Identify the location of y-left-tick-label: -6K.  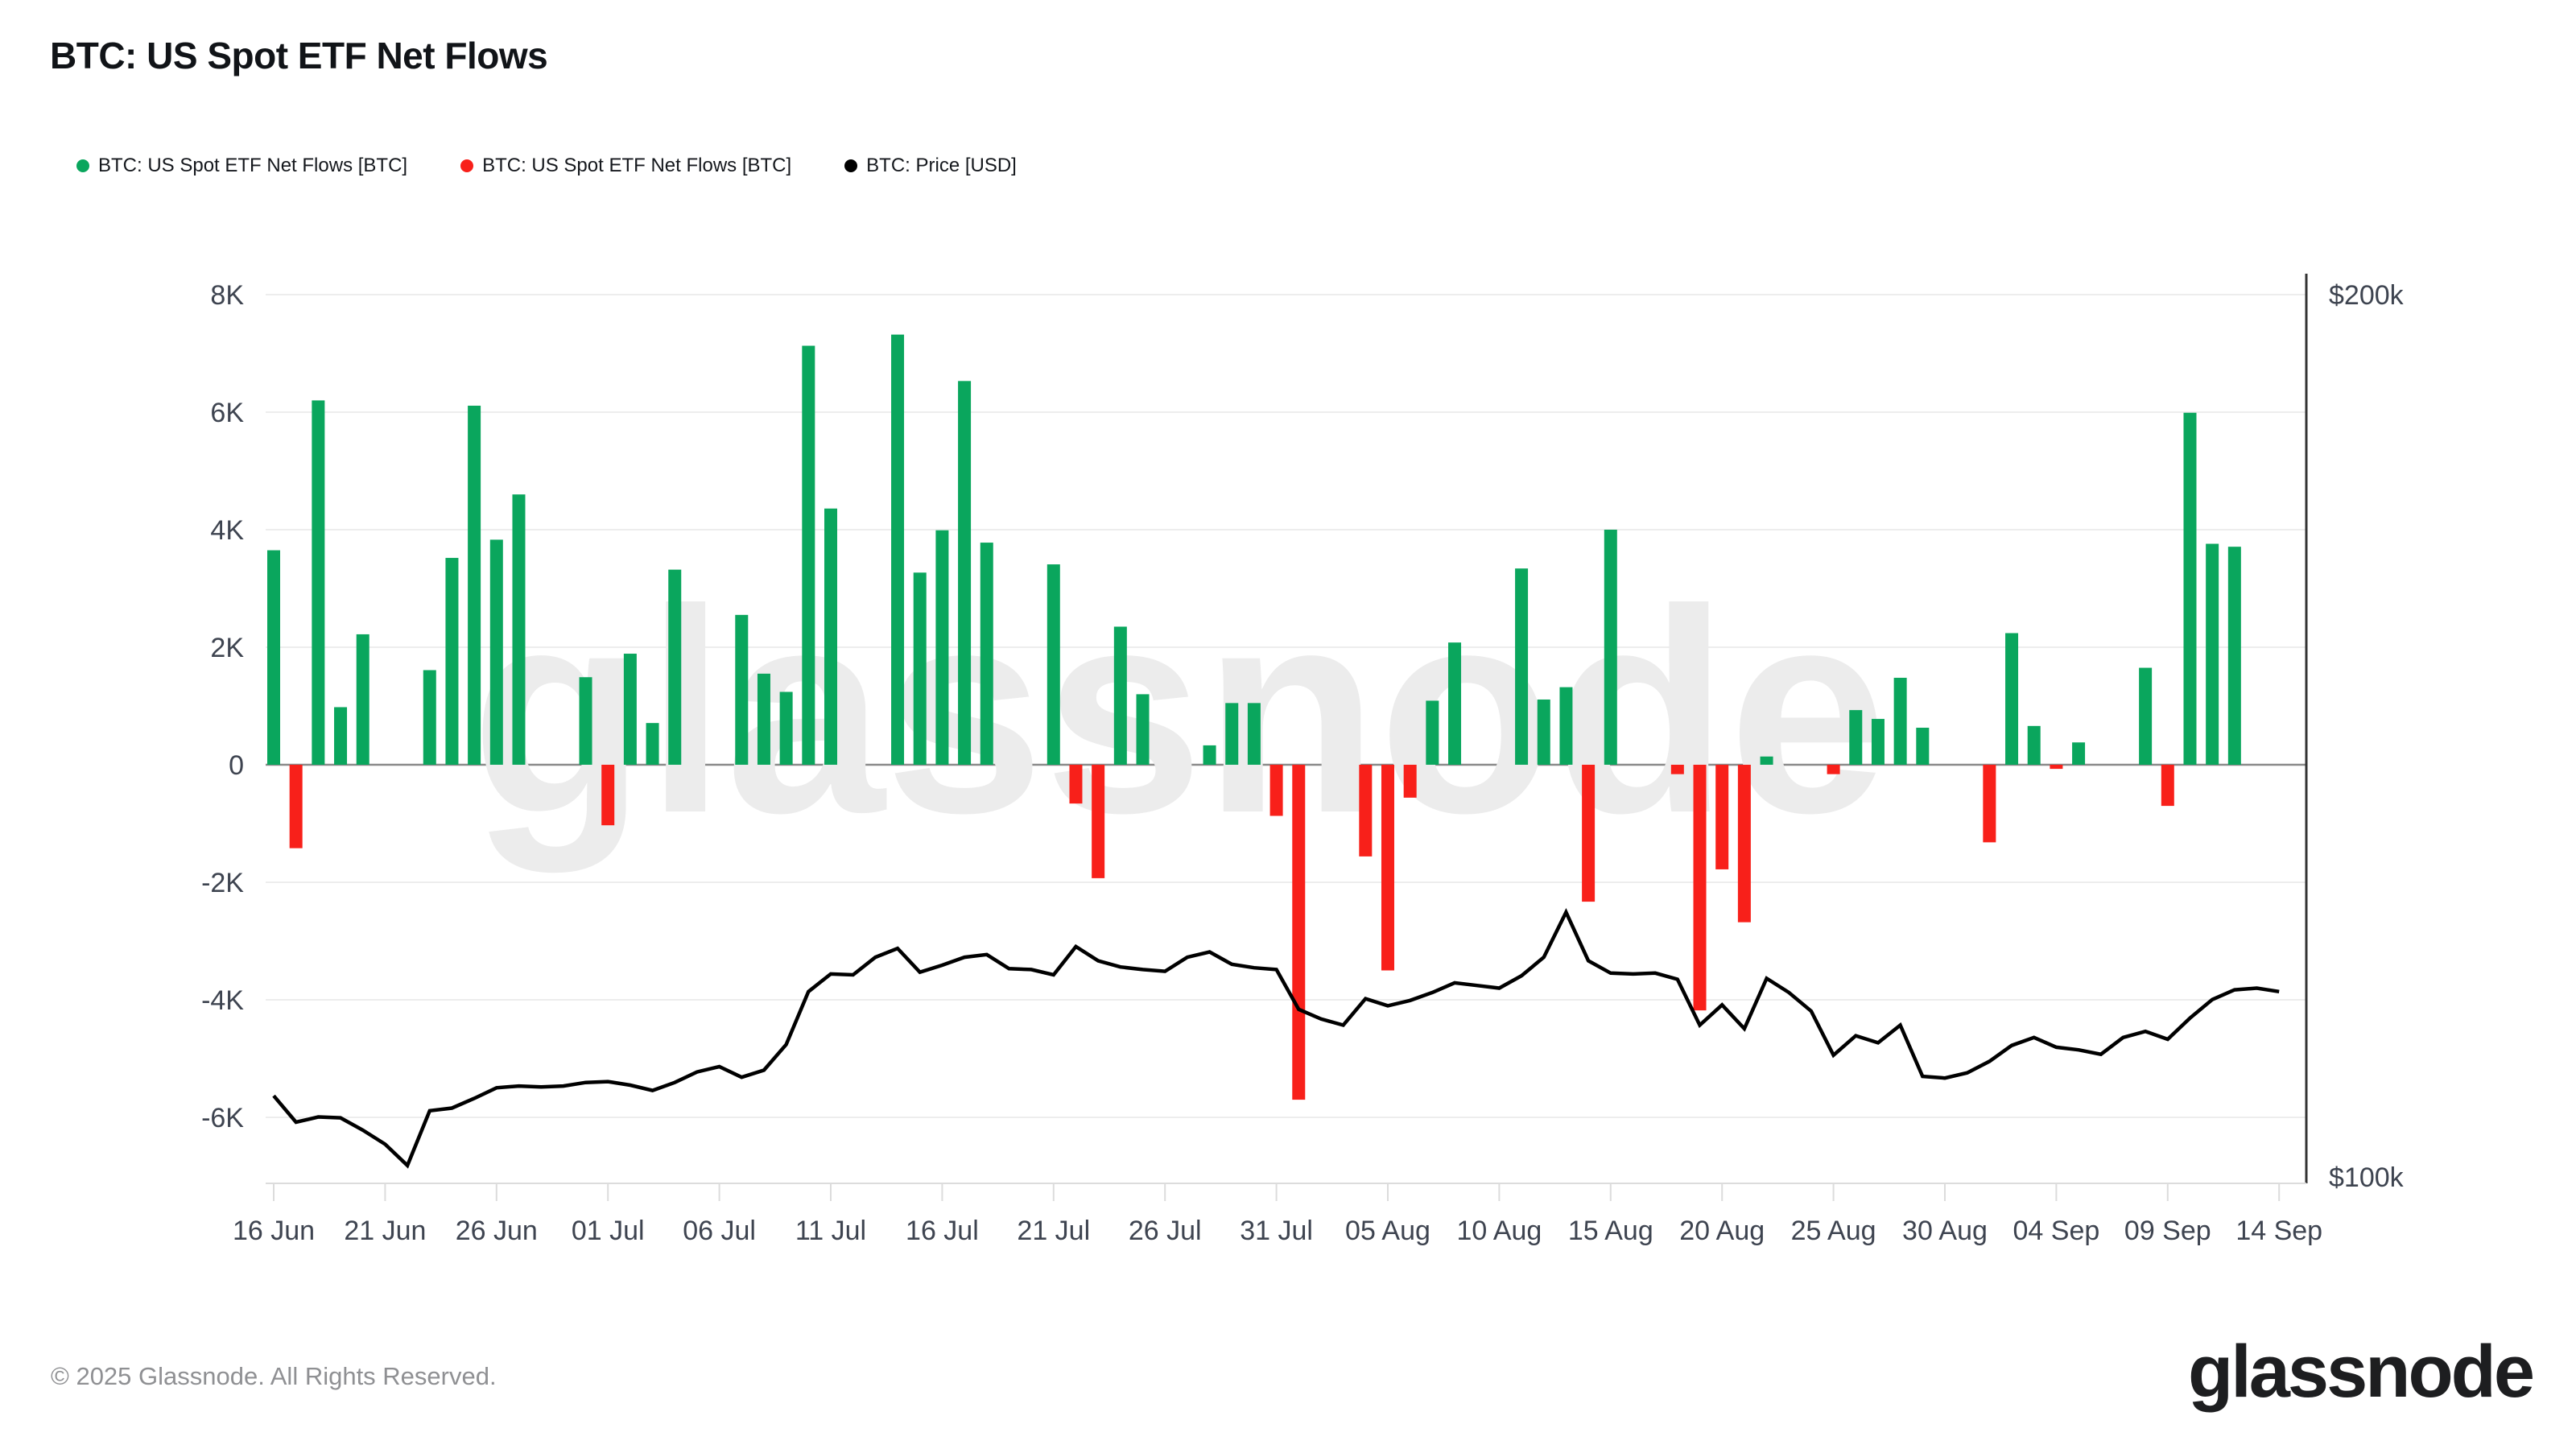
(222, 1118).